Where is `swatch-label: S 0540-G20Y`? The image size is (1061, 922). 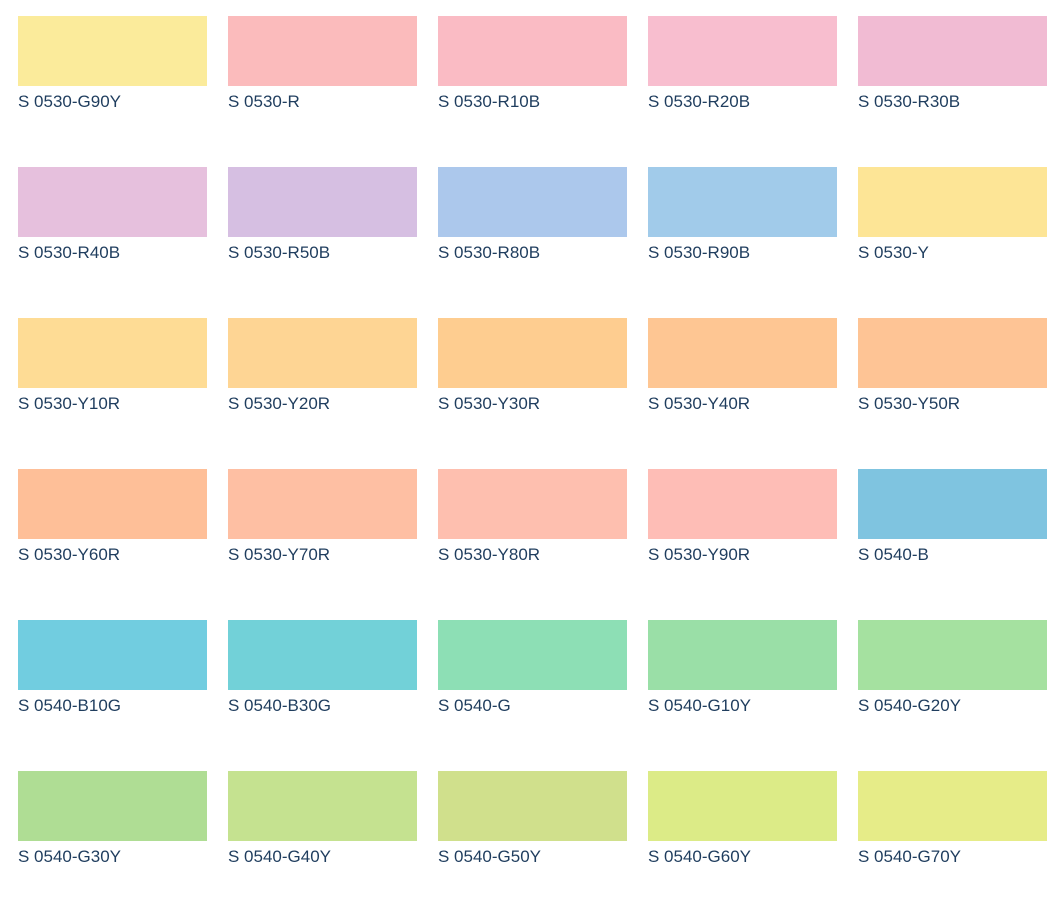
swatch-label: S 0540-G20Y is located at coordinates (910, 705).